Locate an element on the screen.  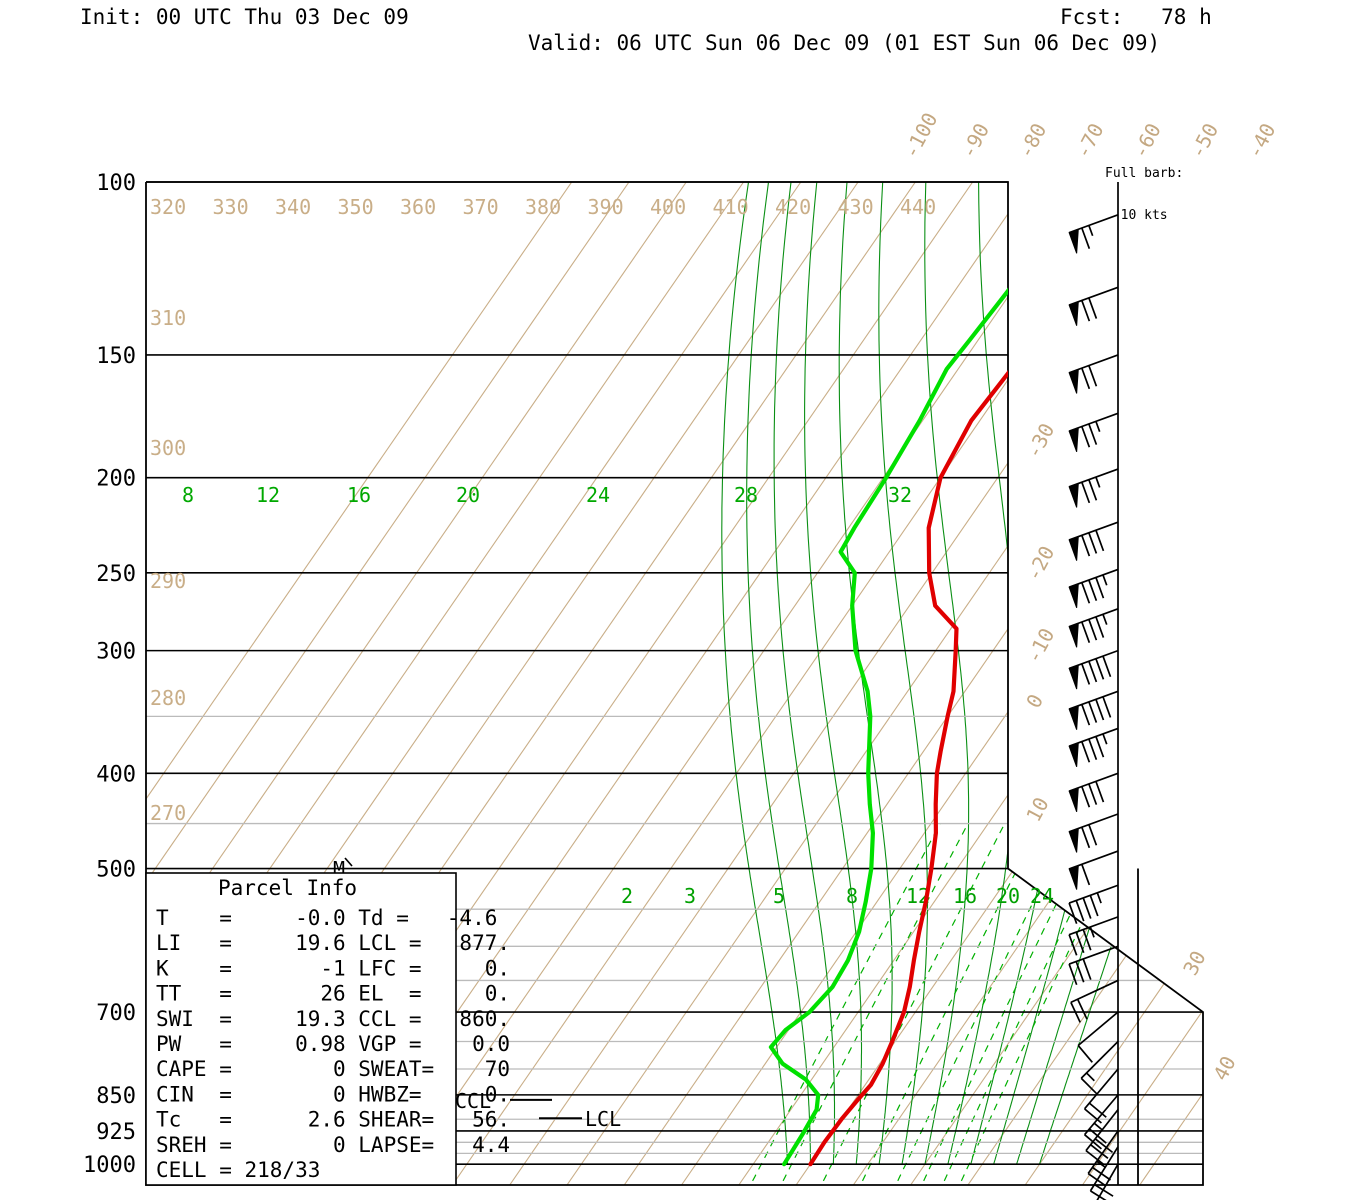
moist-adiabat-label-20: 20 is located at coordinates (468, 495).